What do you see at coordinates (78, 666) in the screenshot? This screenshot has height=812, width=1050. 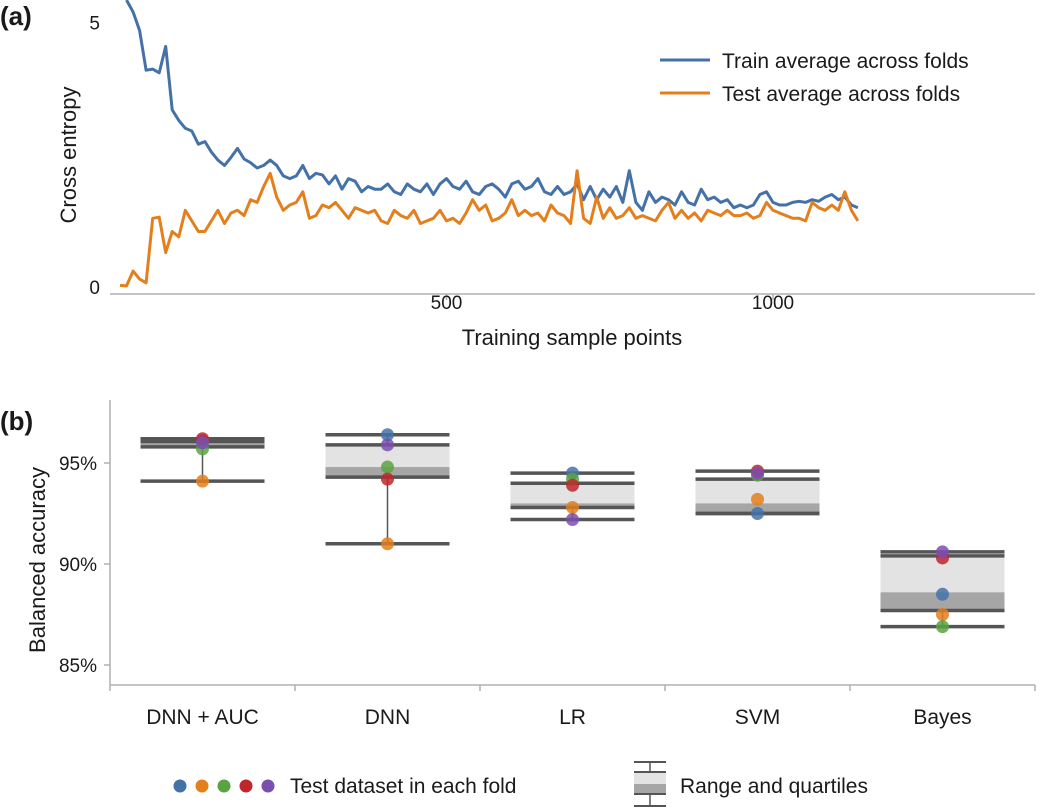 I see `panel-b-y-tick-label: 85%` at bounding box center [78, 666].